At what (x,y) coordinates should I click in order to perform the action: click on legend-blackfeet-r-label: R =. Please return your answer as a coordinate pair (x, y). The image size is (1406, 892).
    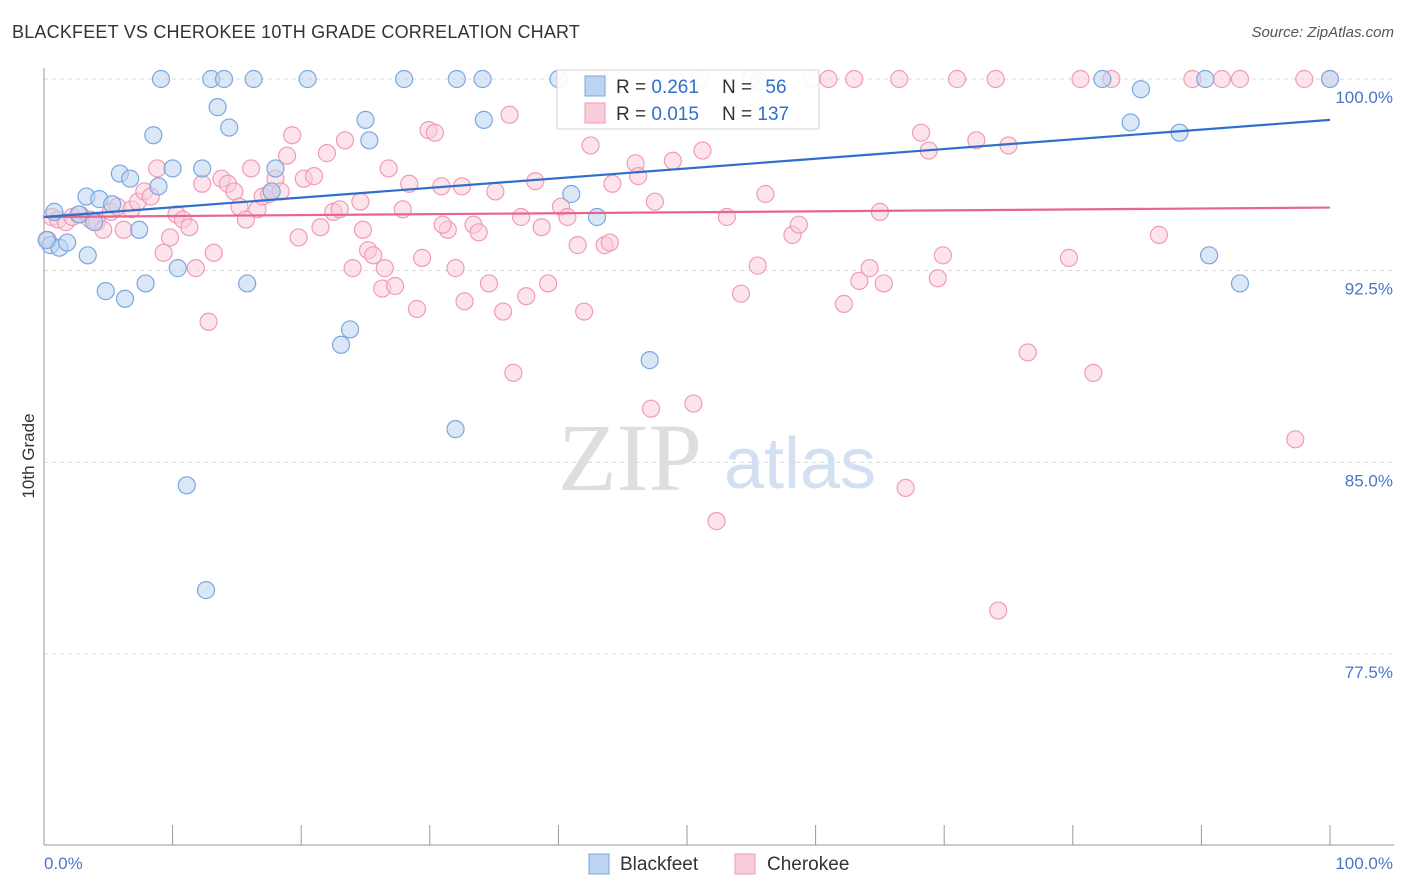
    Looking at the image, I should click on (633, 87).